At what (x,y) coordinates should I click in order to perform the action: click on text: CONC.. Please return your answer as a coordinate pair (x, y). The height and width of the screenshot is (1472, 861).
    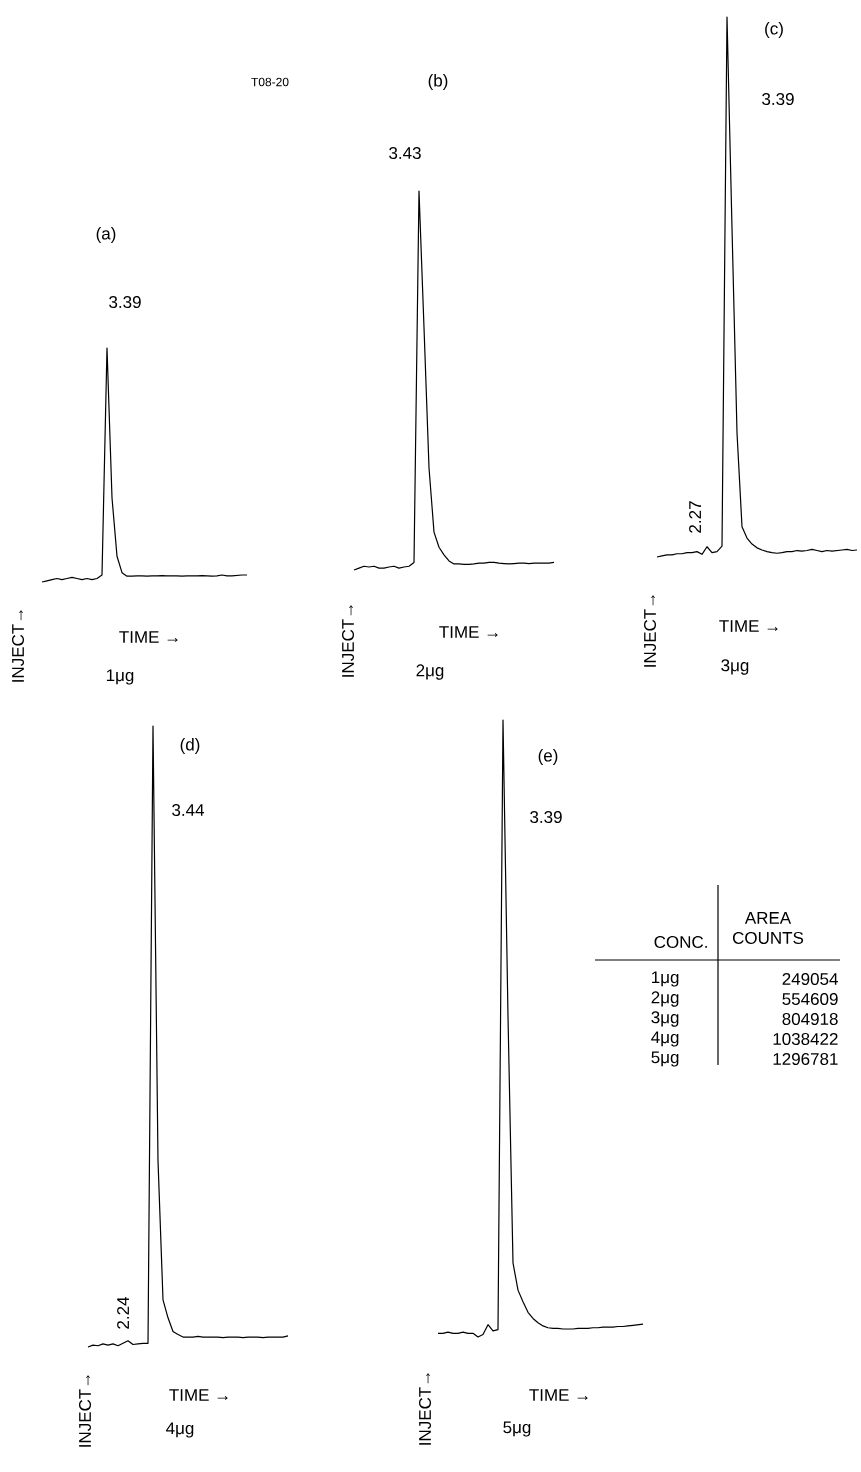
    Looking at the image, I should click on (680, 942).